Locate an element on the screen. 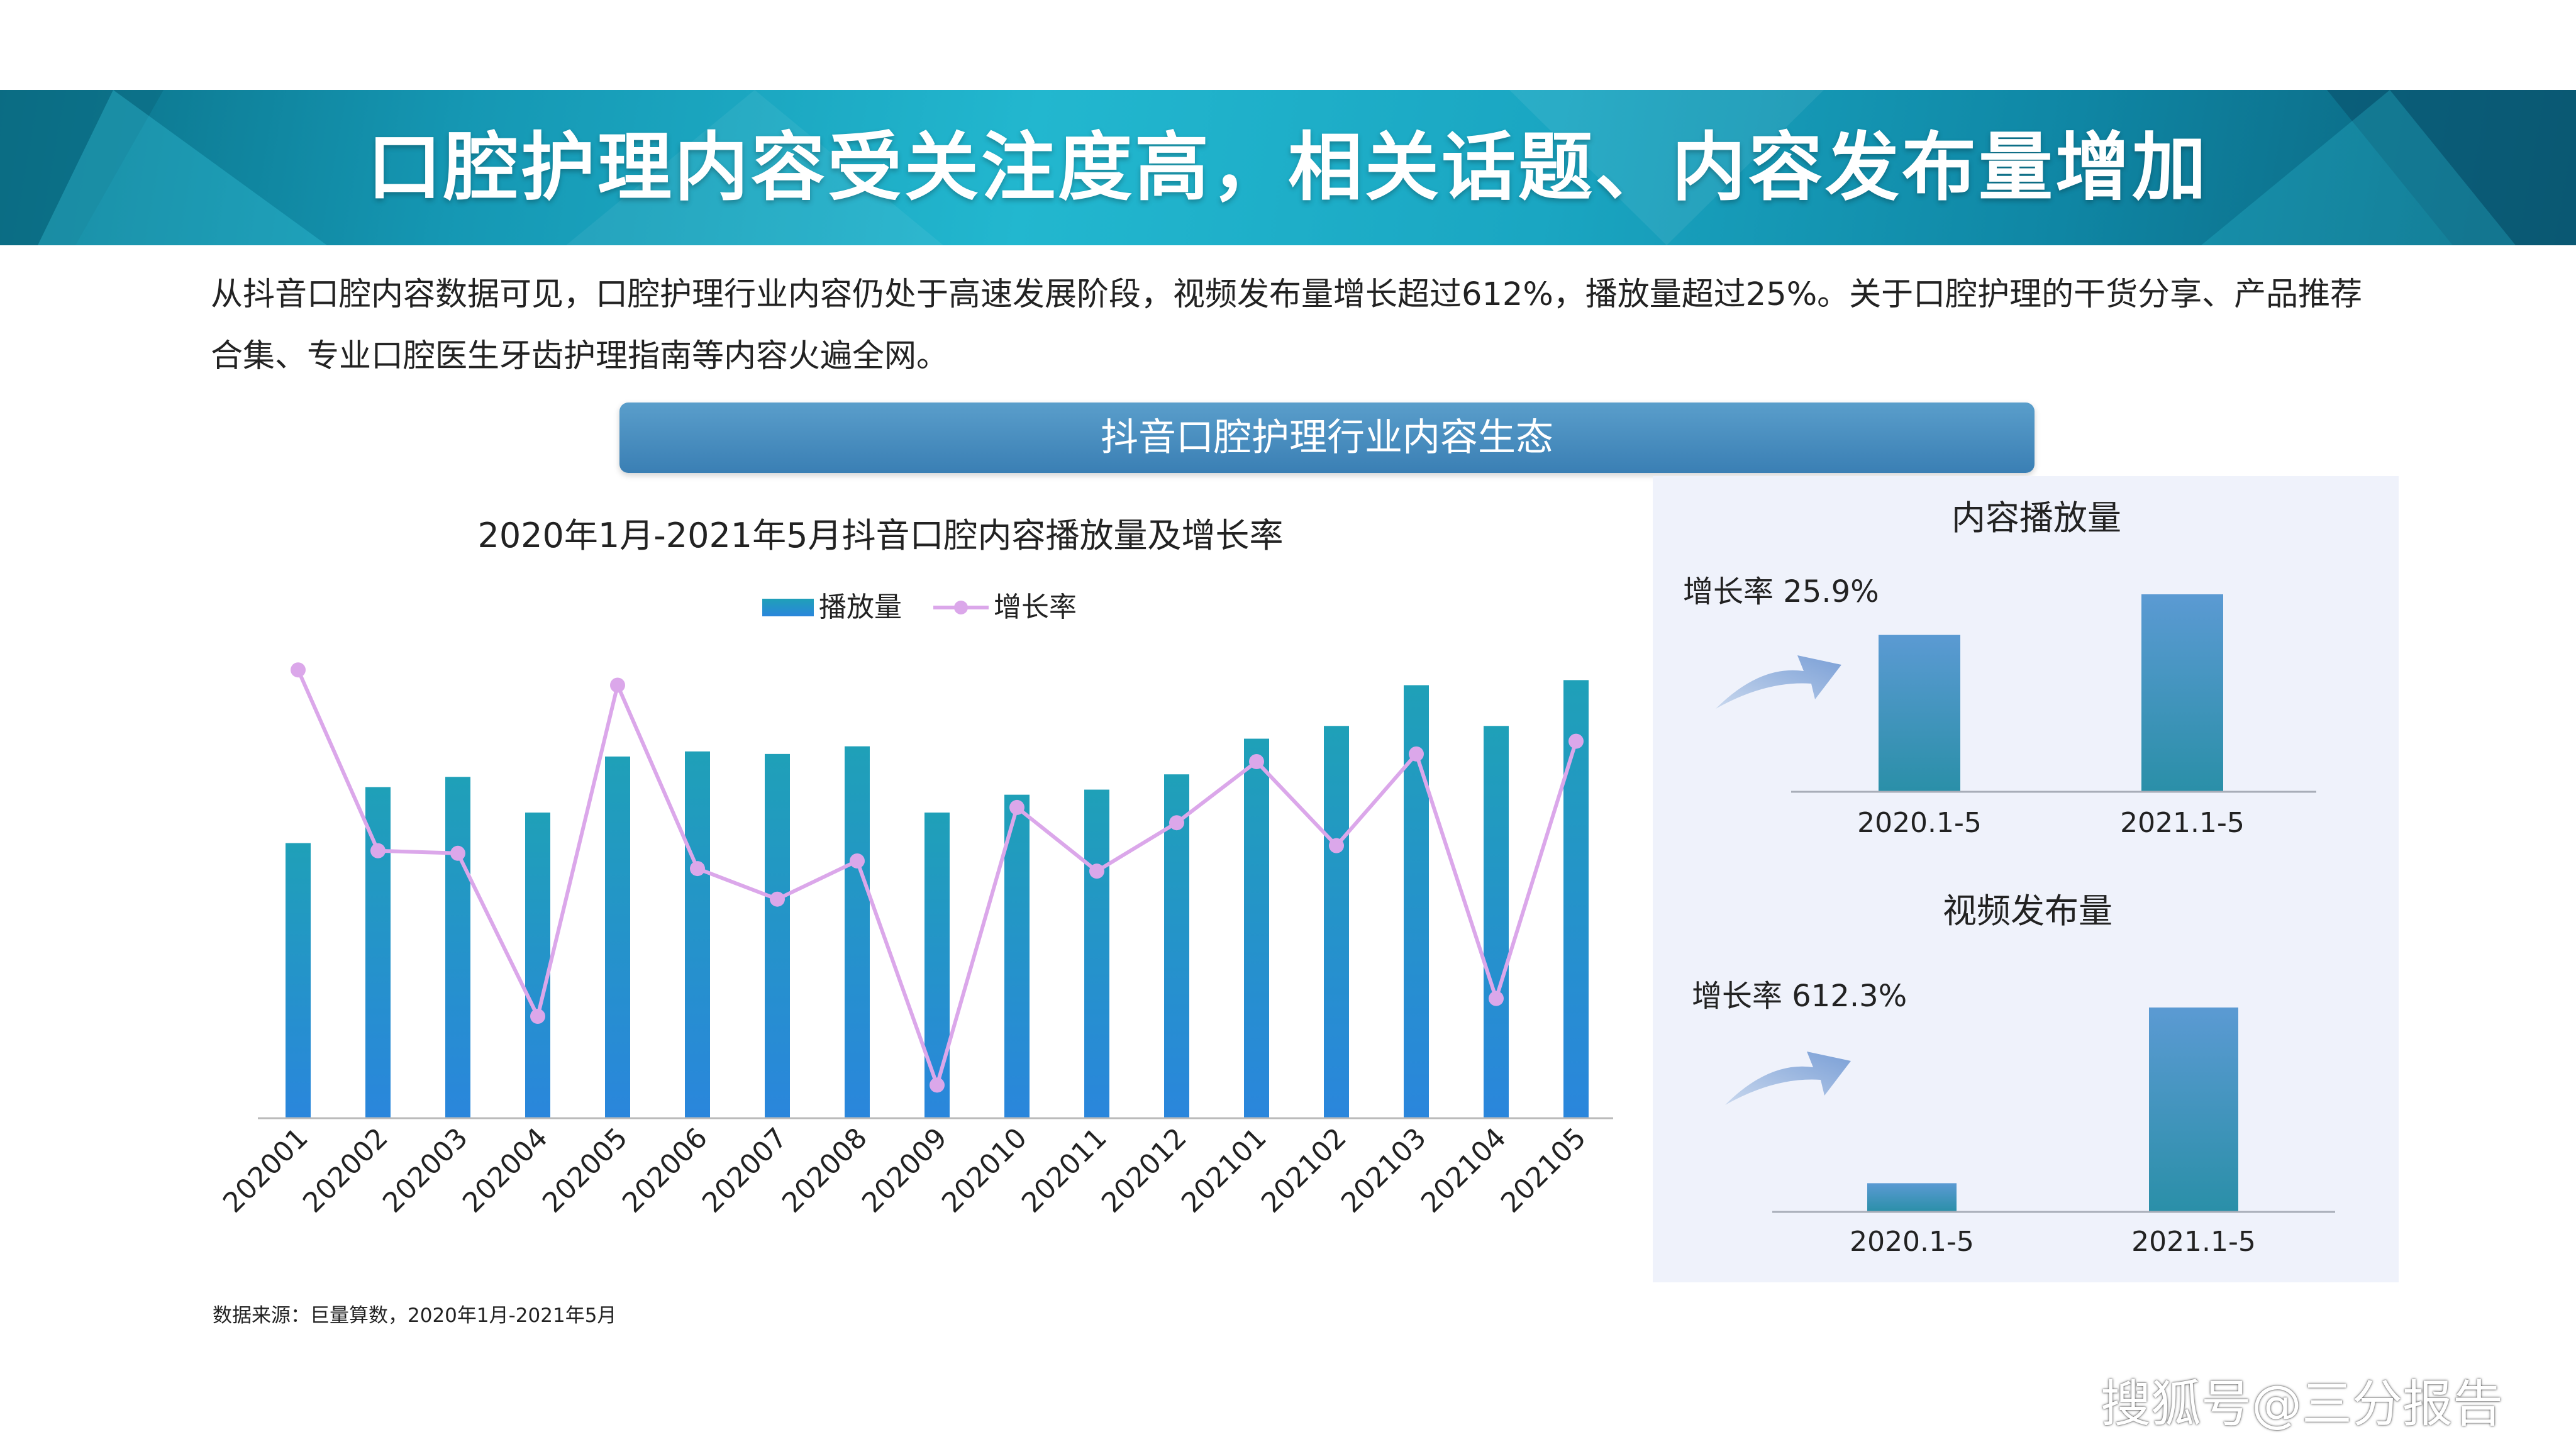  x-tick-label: 202102 is located at coordinates (1304, 1170).